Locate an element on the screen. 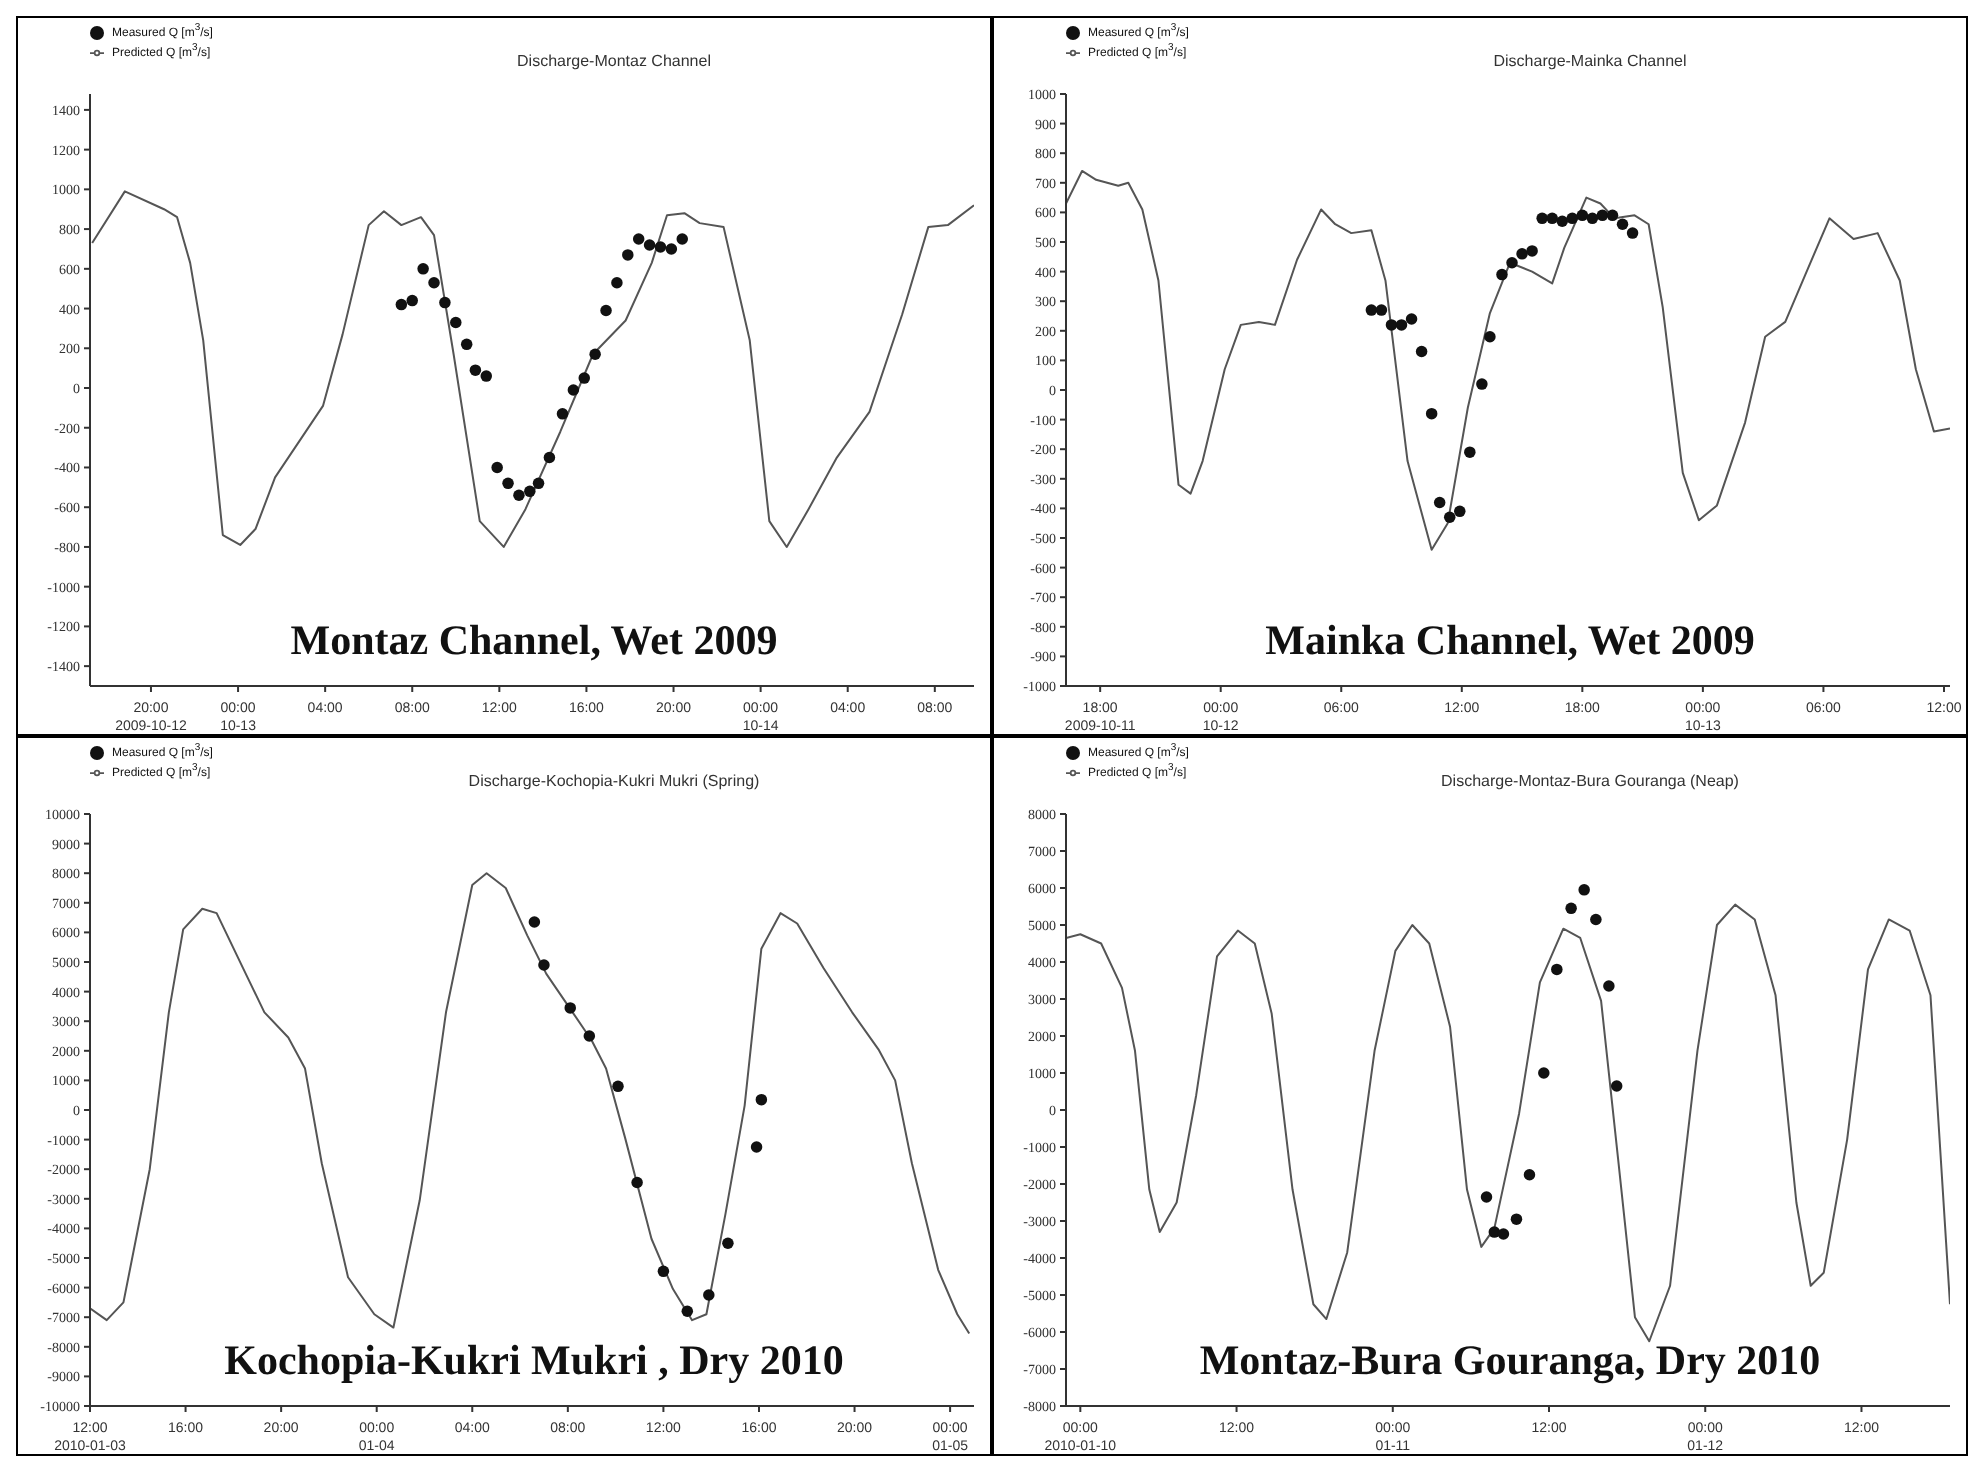  chart-title: Discharge-Mainka Channel is located at coordinates (1590, 61).